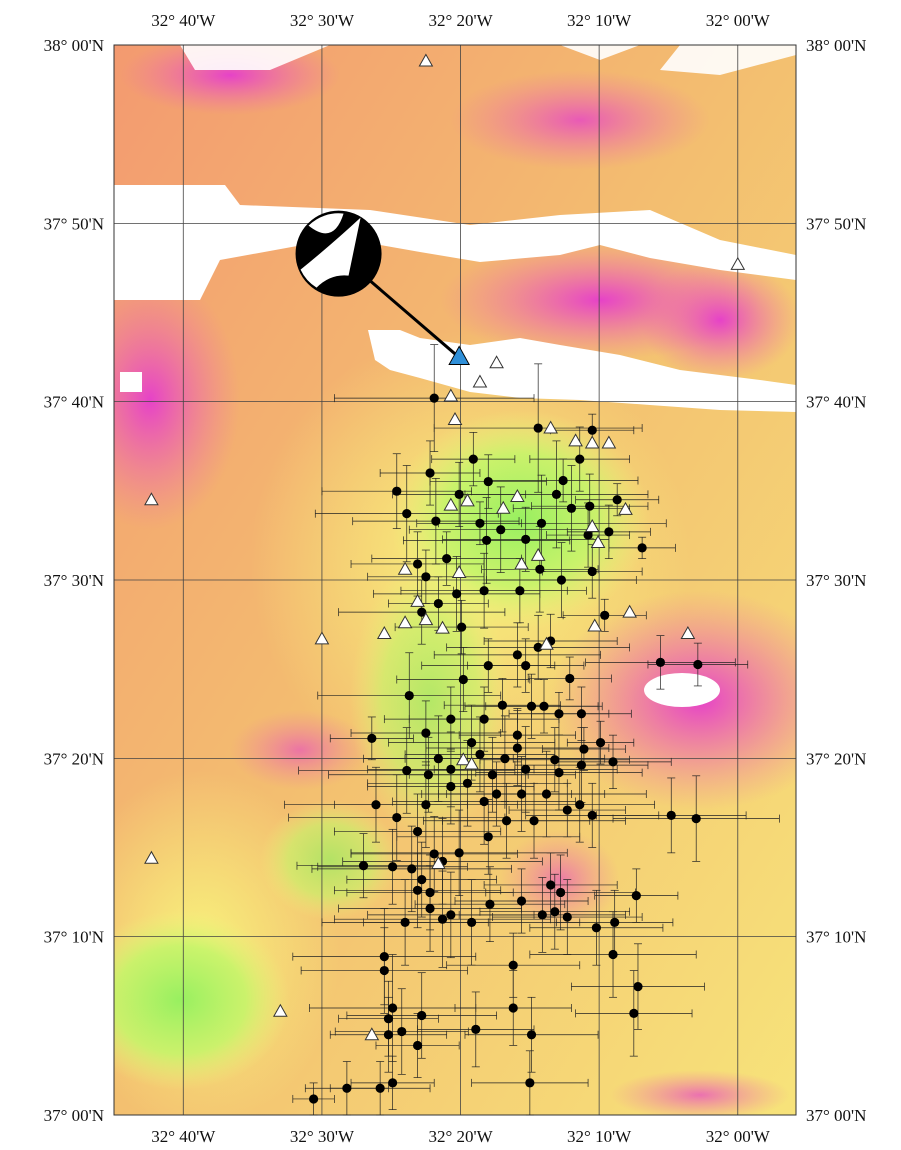 The image size is (901, 1150). What do you see at coordinates (836, 45) in the screenshot?
I see `lat-label-right: 38° 00'N` at bounding box center [836, 45].